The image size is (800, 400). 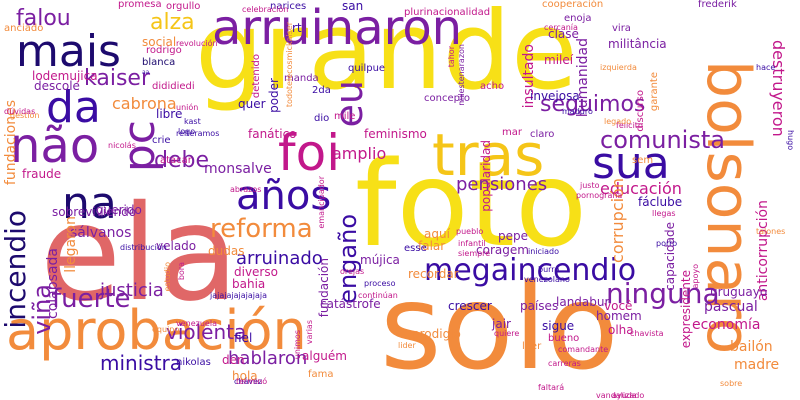 What do you see at coordinates (321, 202) in the screenshot?
I see `cloud-word: emancipador` at bounding box center [321, 202].